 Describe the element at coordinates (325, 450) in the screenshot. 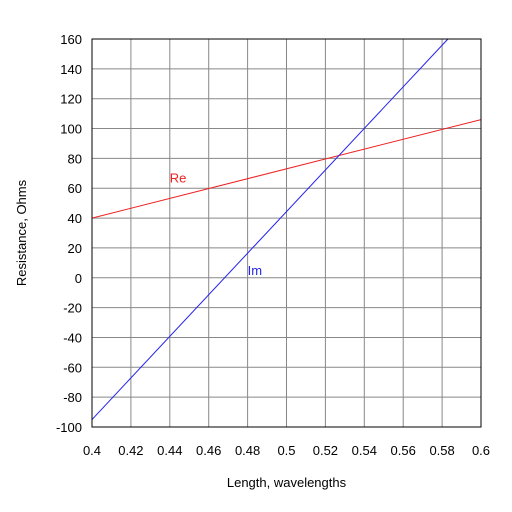

I see `x-tick-label: 0.52` at that location.